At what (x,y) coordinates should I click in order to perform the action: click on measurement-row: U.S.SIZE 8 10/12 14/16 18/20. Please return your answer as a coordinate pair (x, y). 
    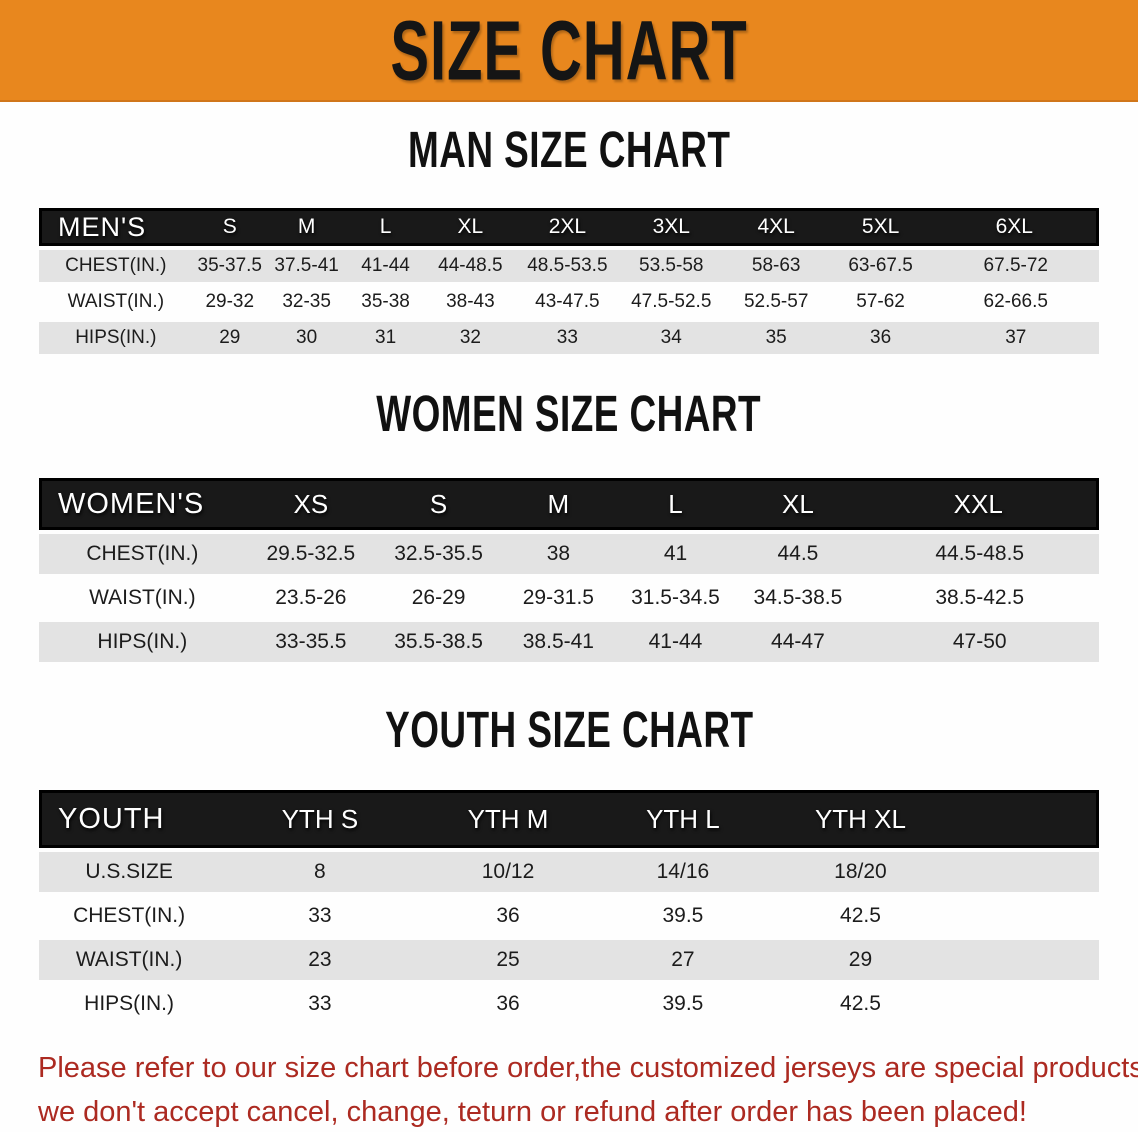
    Looking at the image, I should click on (569, 872).